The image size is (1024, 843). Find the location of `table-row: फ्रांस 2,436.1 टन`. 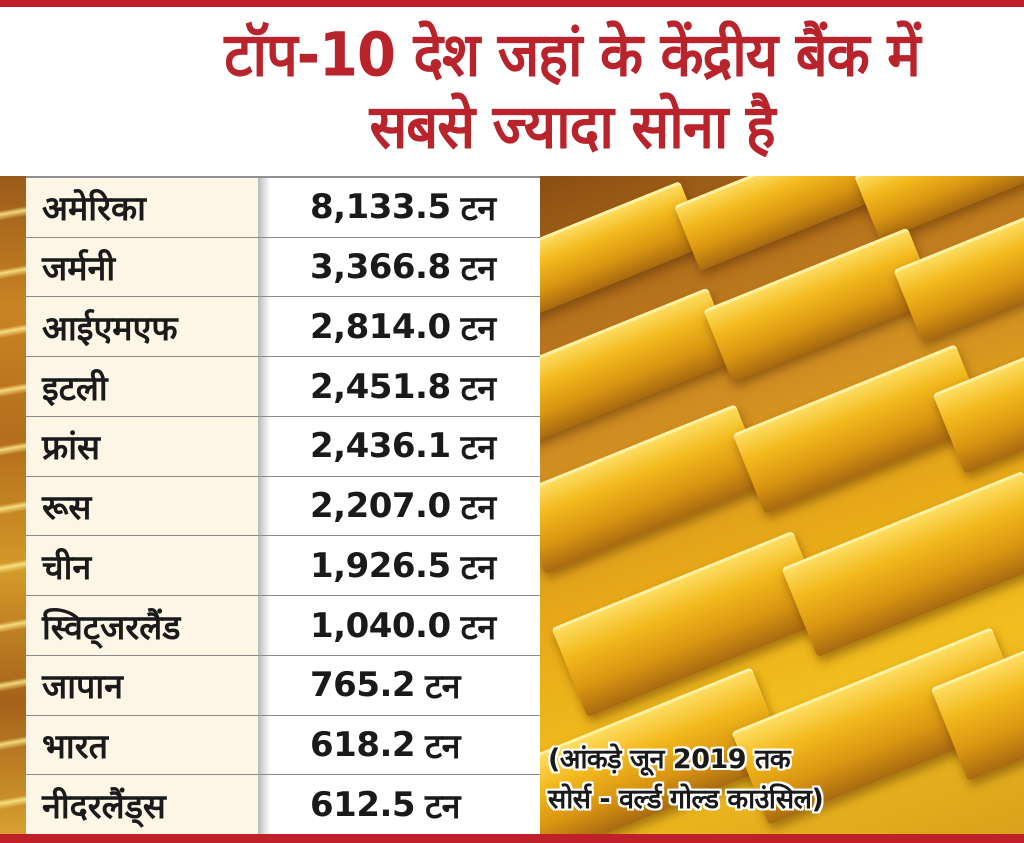

table-row: फ्रांस 2,436.1 टन is located at coordinates (283, 446).